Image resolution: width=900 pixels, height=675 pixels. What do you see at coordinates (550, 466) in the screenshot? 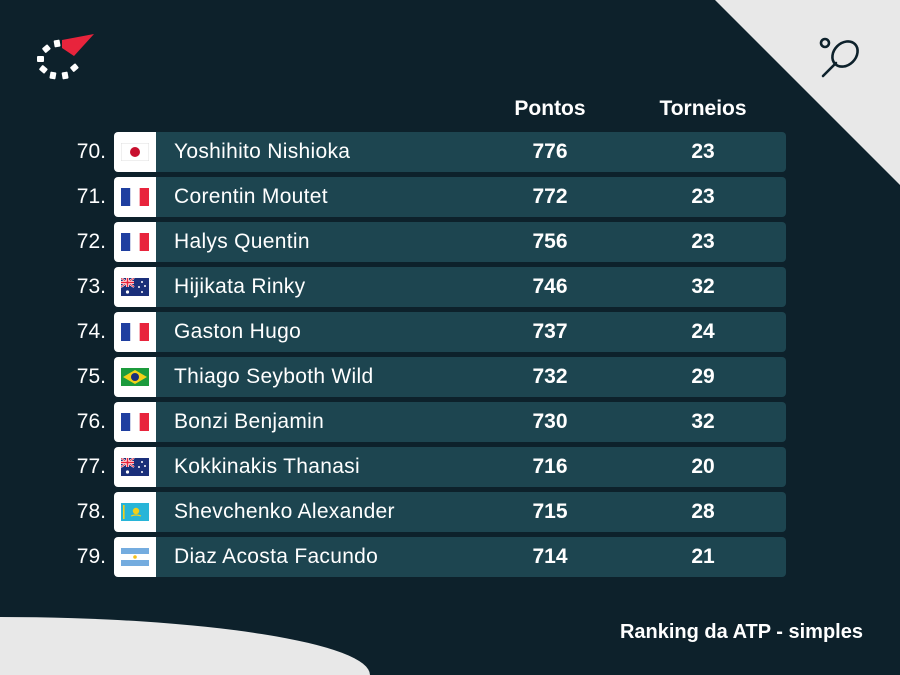
I see `player-points: 716` at bounding box center [550, 466].